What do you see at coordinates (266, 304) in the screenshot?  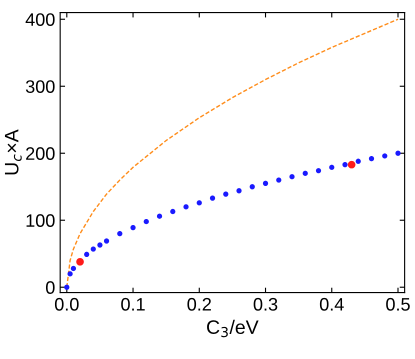 I see `x-tick-label: 0.3` at bounding box center [266, 304].